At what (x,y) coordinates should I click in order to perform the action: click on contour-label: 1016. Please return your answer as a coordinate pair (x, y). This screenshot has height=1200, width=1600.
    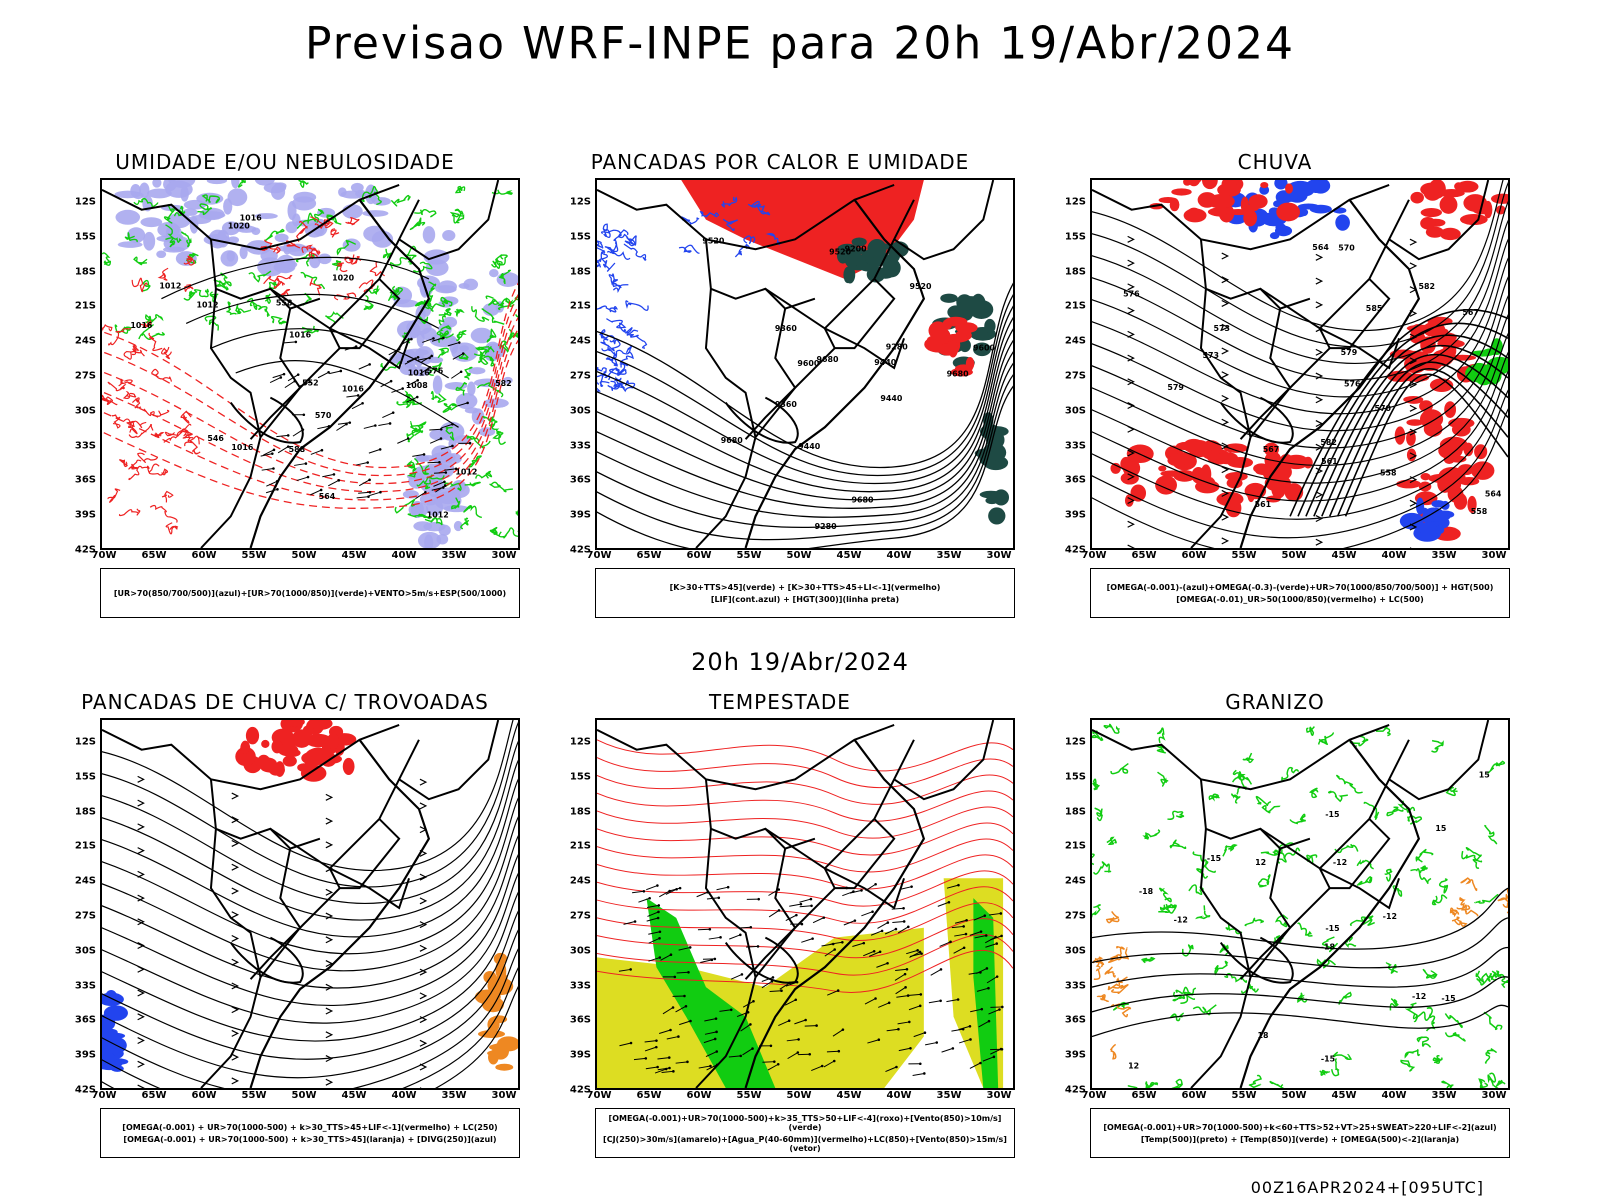
    Looking at the image, I should click on (141, 325).